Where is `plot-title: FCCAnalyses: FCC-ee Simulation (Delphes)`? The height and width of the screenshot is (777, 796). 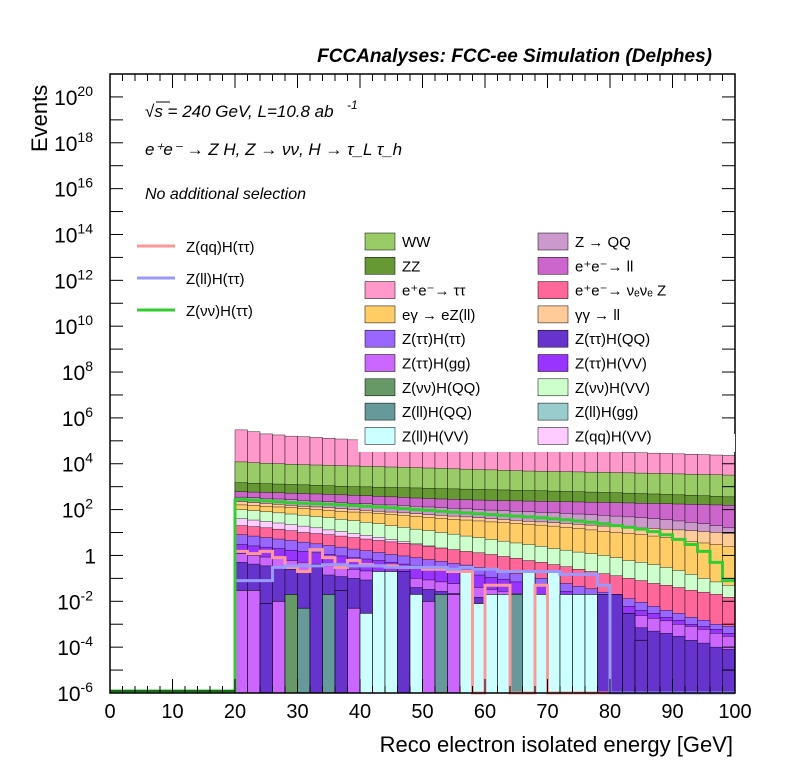 plot-title: FCCAnalyses: FCC-ee Simulation (Delphes) is located at coordinates (514, 56).